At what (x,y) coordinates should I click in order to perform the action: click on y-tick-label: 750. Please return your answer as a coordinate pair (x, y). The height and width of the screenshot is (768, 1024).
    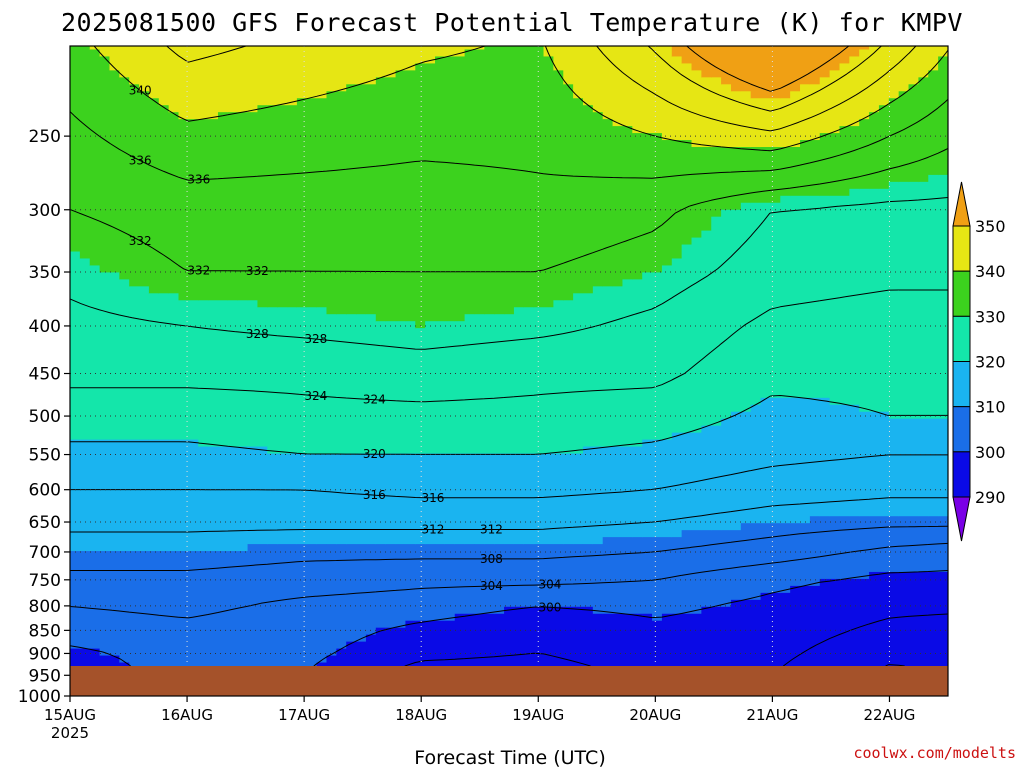
    Looking at the image, I should click on (45, 581).